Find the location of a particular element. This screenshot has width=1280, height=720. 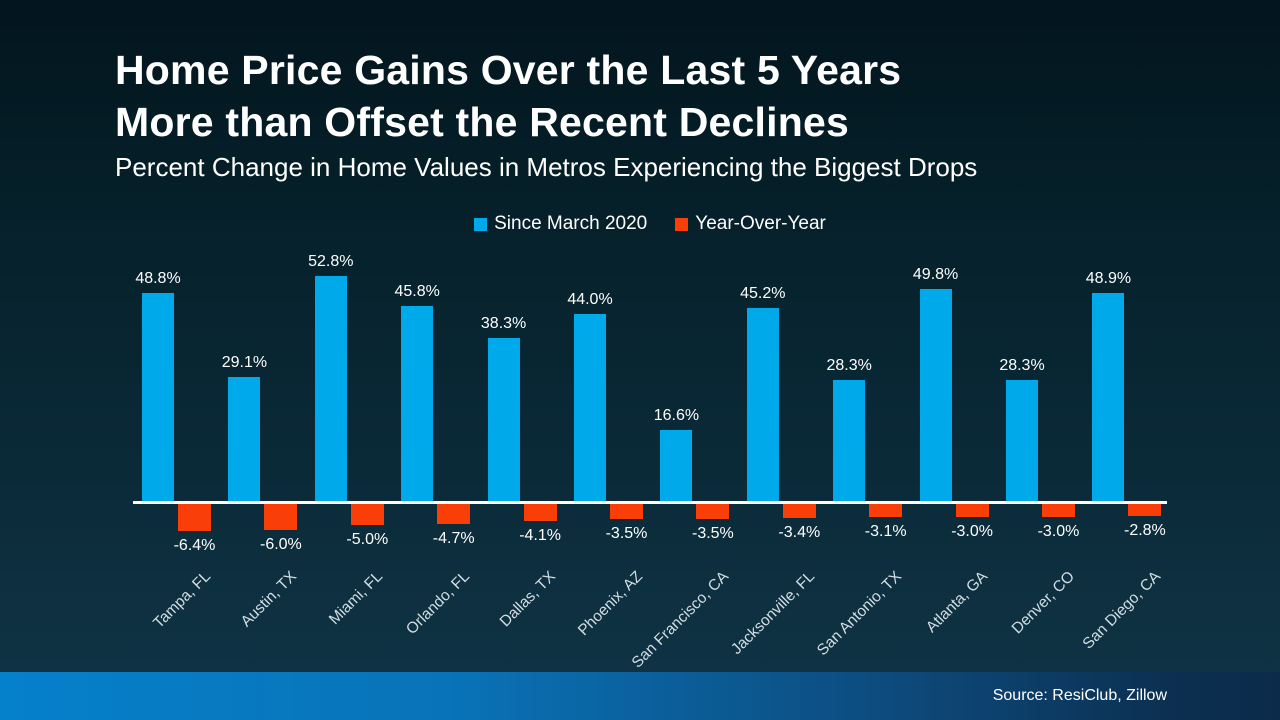

chart-legend: Since March 2020 Year-Over-Year is located at coordinates (650, 224).